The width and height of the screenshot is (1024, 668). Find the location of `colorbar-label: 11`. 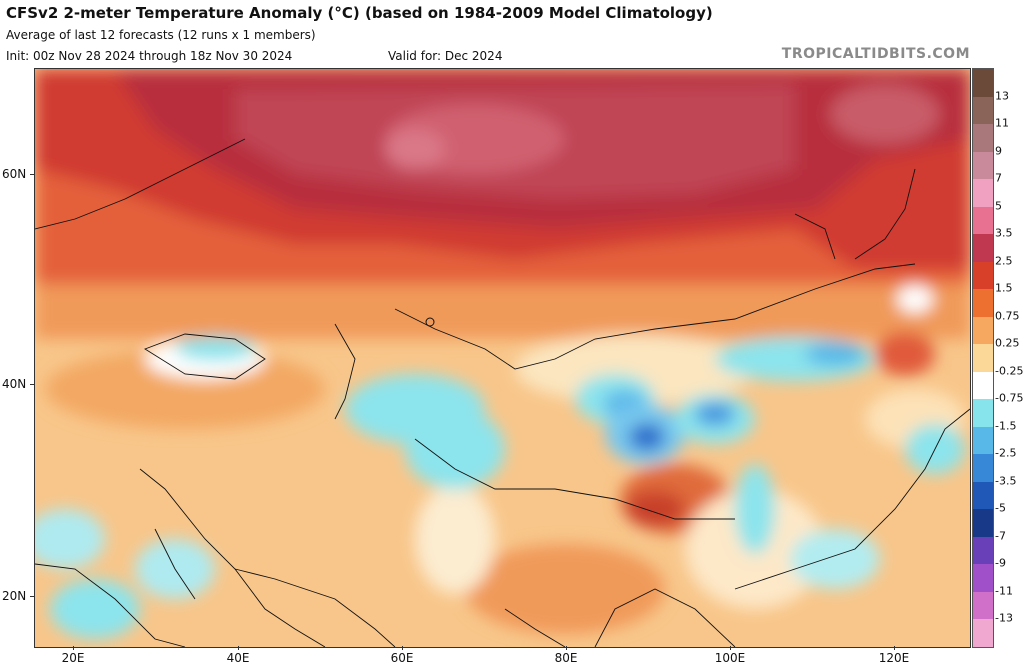

colorbar-label: 11 is located at coordinates (1002, 123).